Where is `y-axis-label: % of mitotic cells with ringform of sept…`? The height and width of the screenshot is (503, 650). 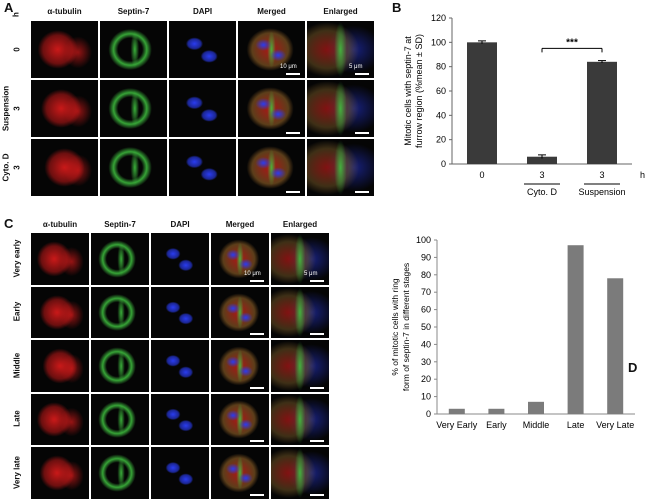
y-axis-label: % of mitotic cells with ringform of sept… is located at coordinates (400, 327).